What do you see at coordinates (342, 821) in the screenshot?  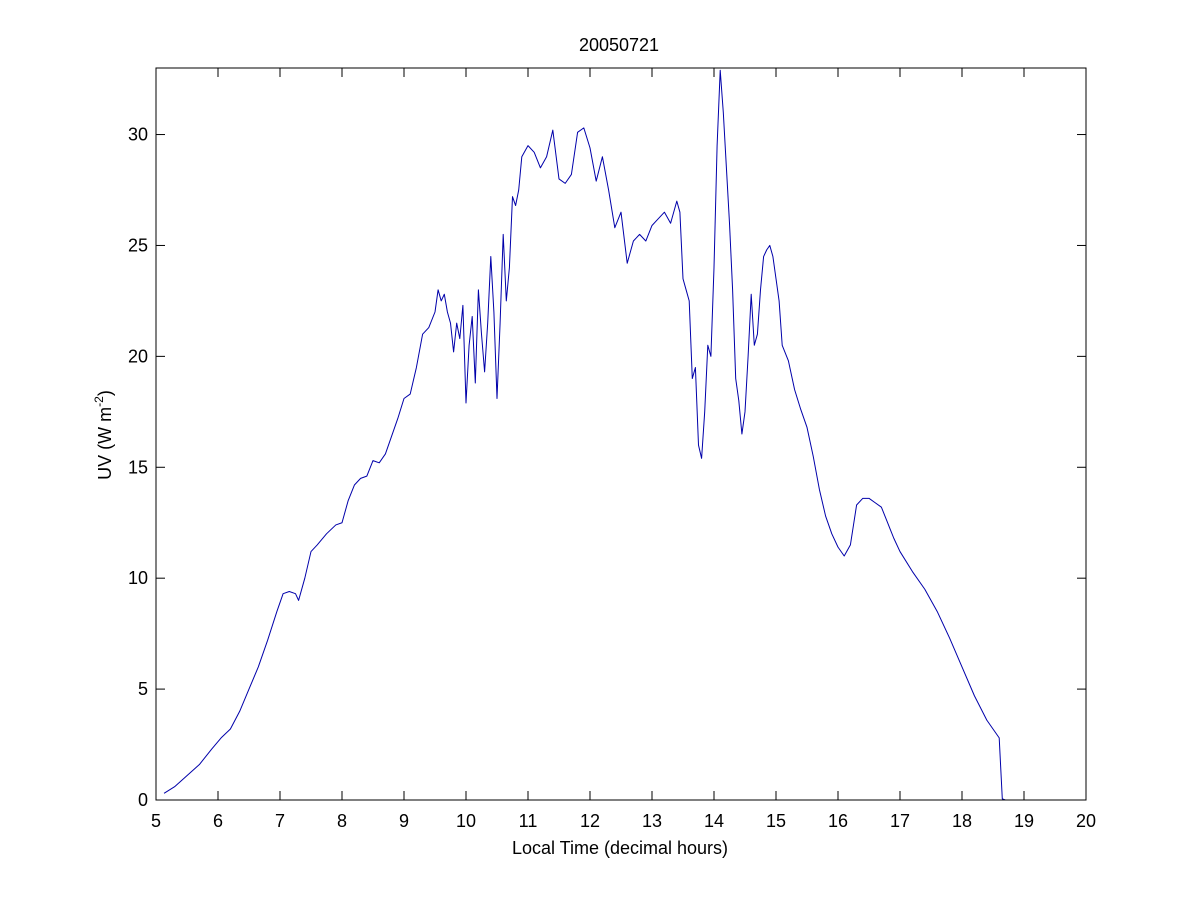 I see `x-tick-label: 8` at bounding box center [342, 821].